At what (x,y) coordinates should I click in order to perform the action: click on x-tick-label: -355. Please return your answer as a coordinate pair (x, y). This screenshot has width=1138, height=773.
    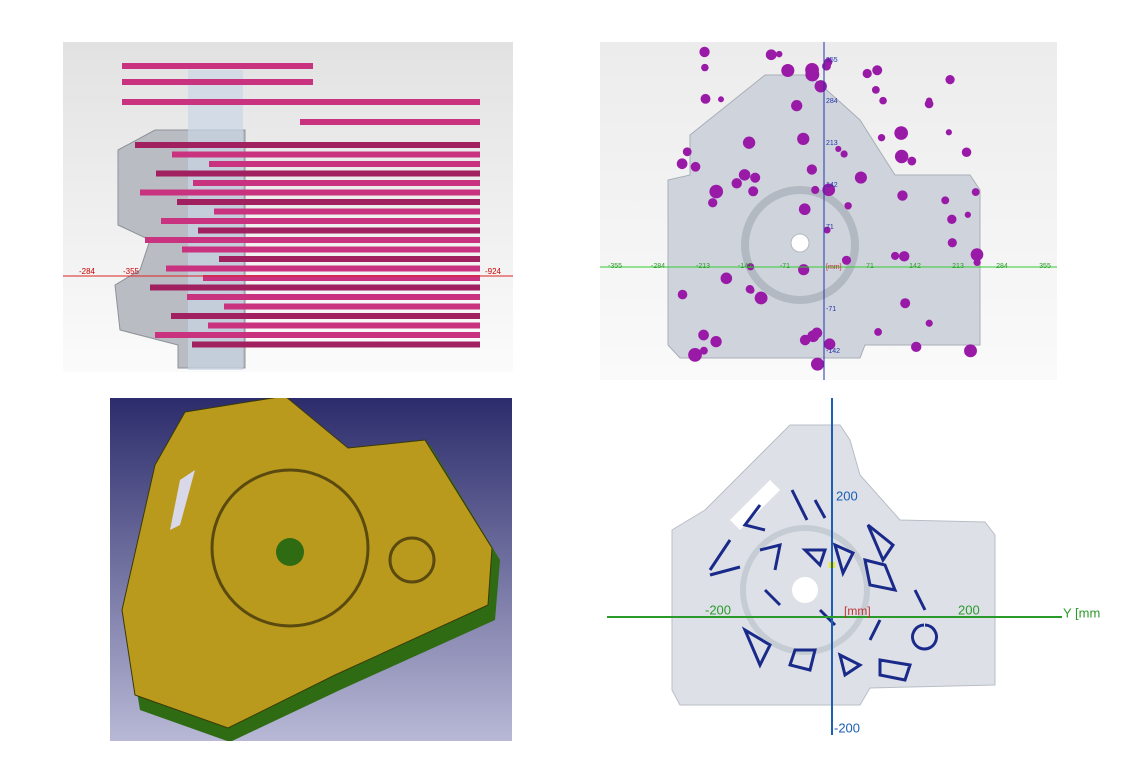
    Looking at the image, I should click on (131, 271).